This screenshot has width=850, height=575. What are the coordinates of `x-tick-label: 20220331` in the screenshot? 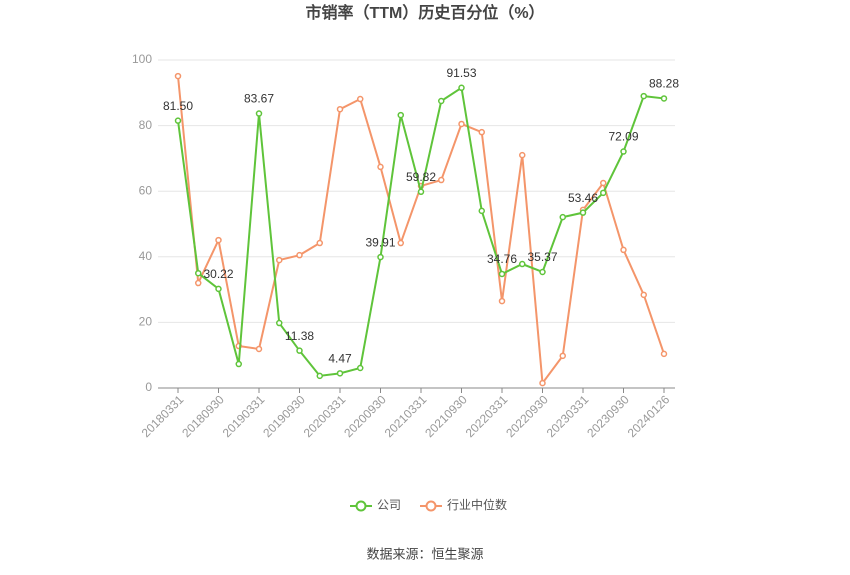 It's located at (487, 416).